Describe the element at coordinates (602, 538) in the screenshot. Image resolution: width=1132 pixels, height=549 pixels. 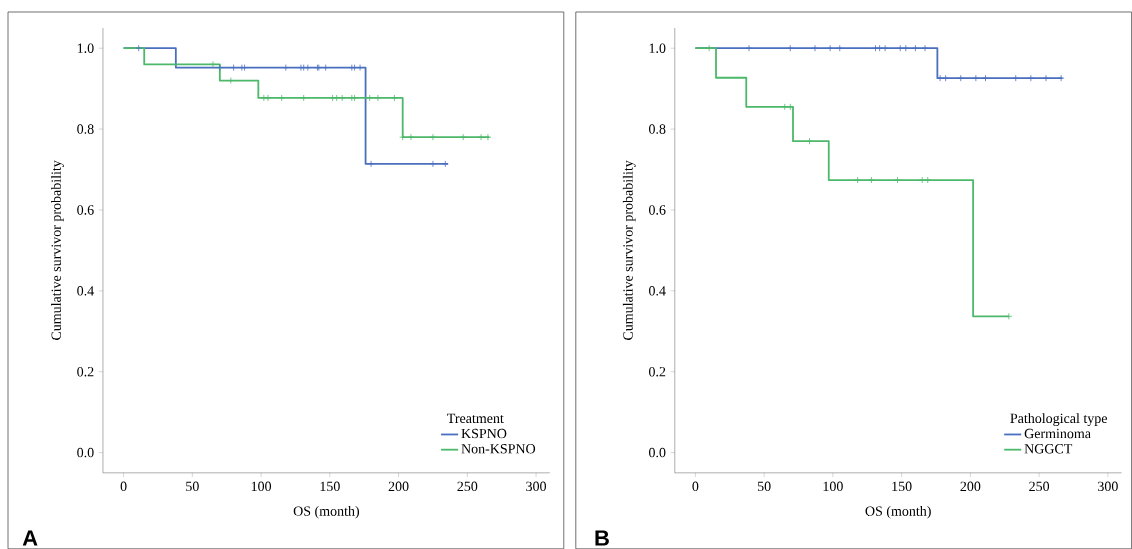
I see `text: B` at that location.